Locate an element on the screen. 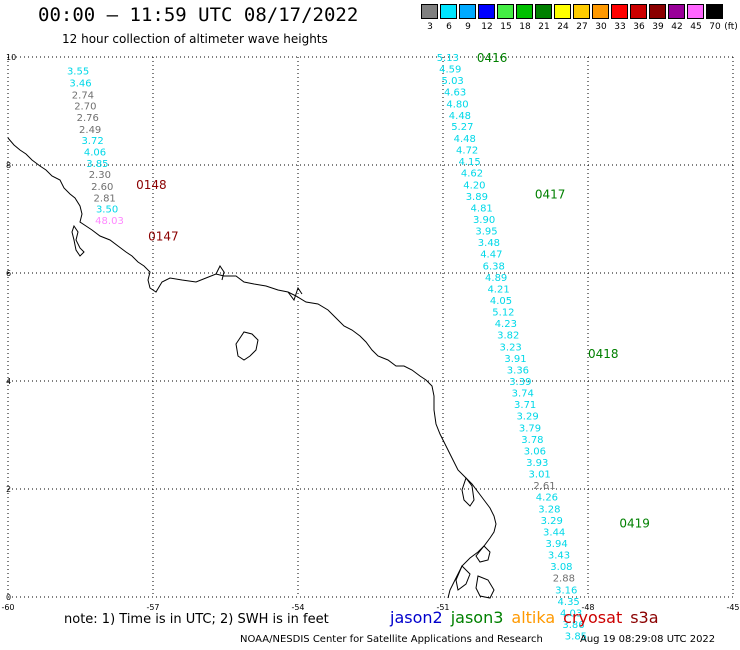 Image resolution: width=740 pixels, height=650 pixels. wave-height-value: 3.90 is located at coordinates (484, 220).